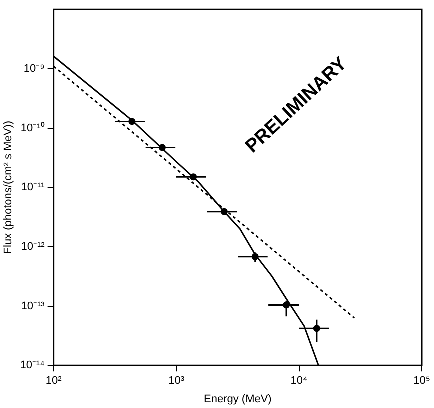 Image resolution: width=434 pixels, height=408 pixels. I want to click on y-tick-label: 10⁻¹⁰, so click(32, 127).